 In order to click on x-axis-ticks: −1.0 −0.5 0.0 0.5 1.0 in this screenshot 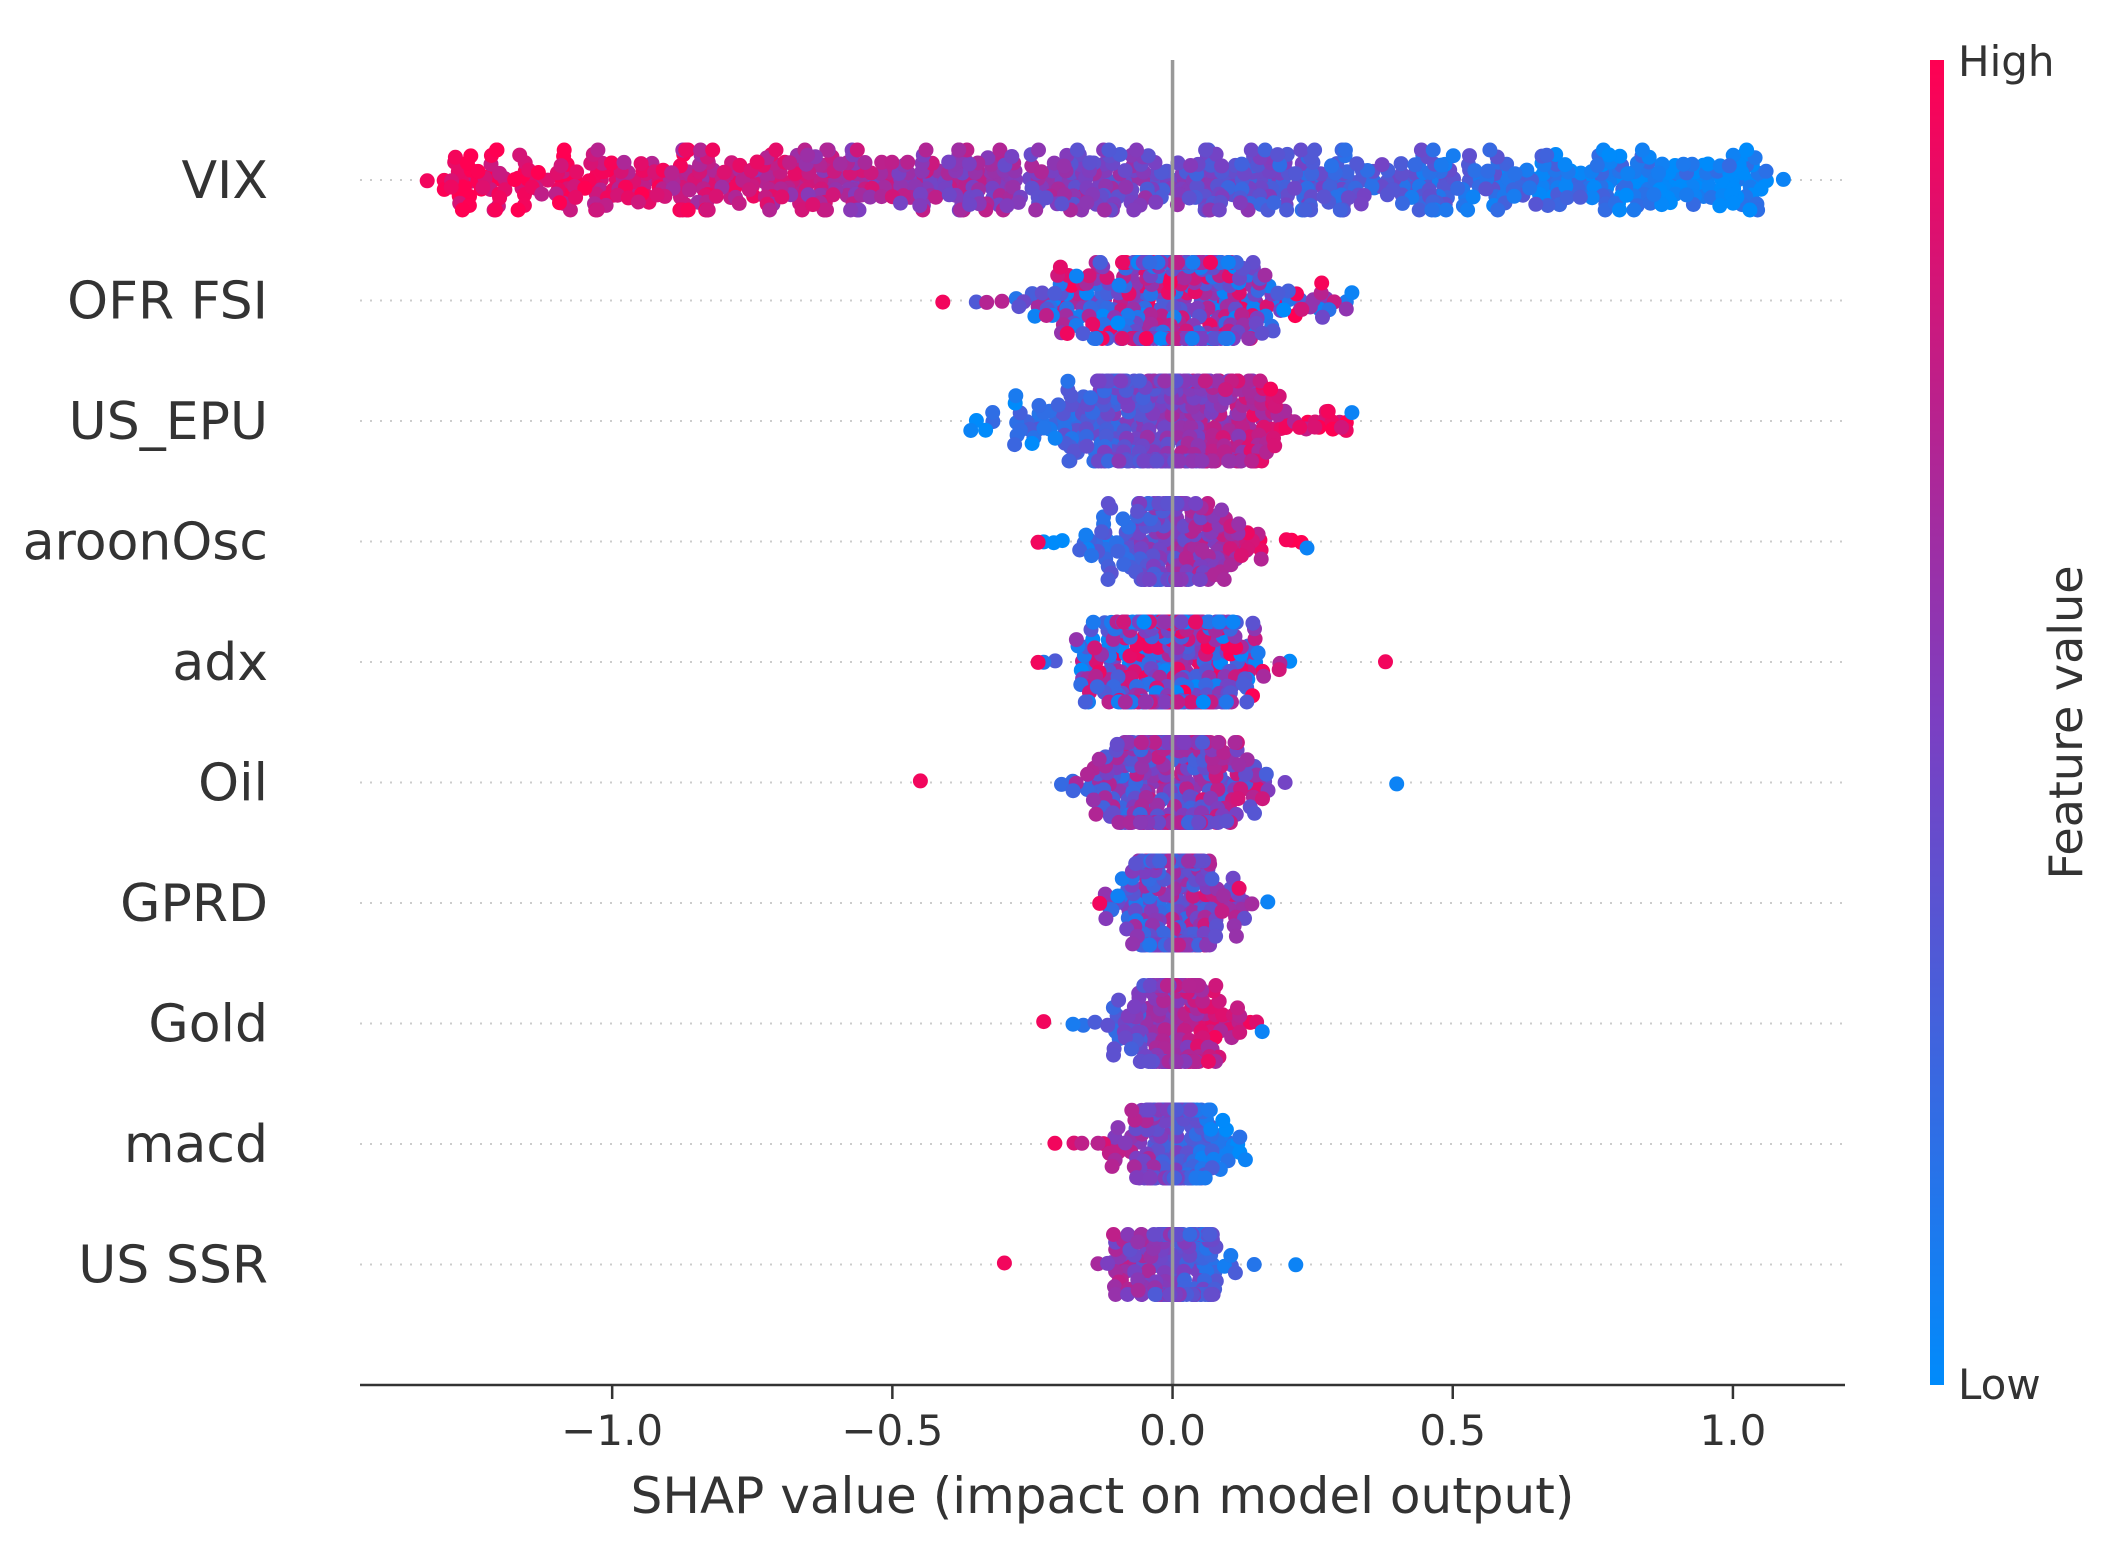, I will do `click(1163, 1420)`.